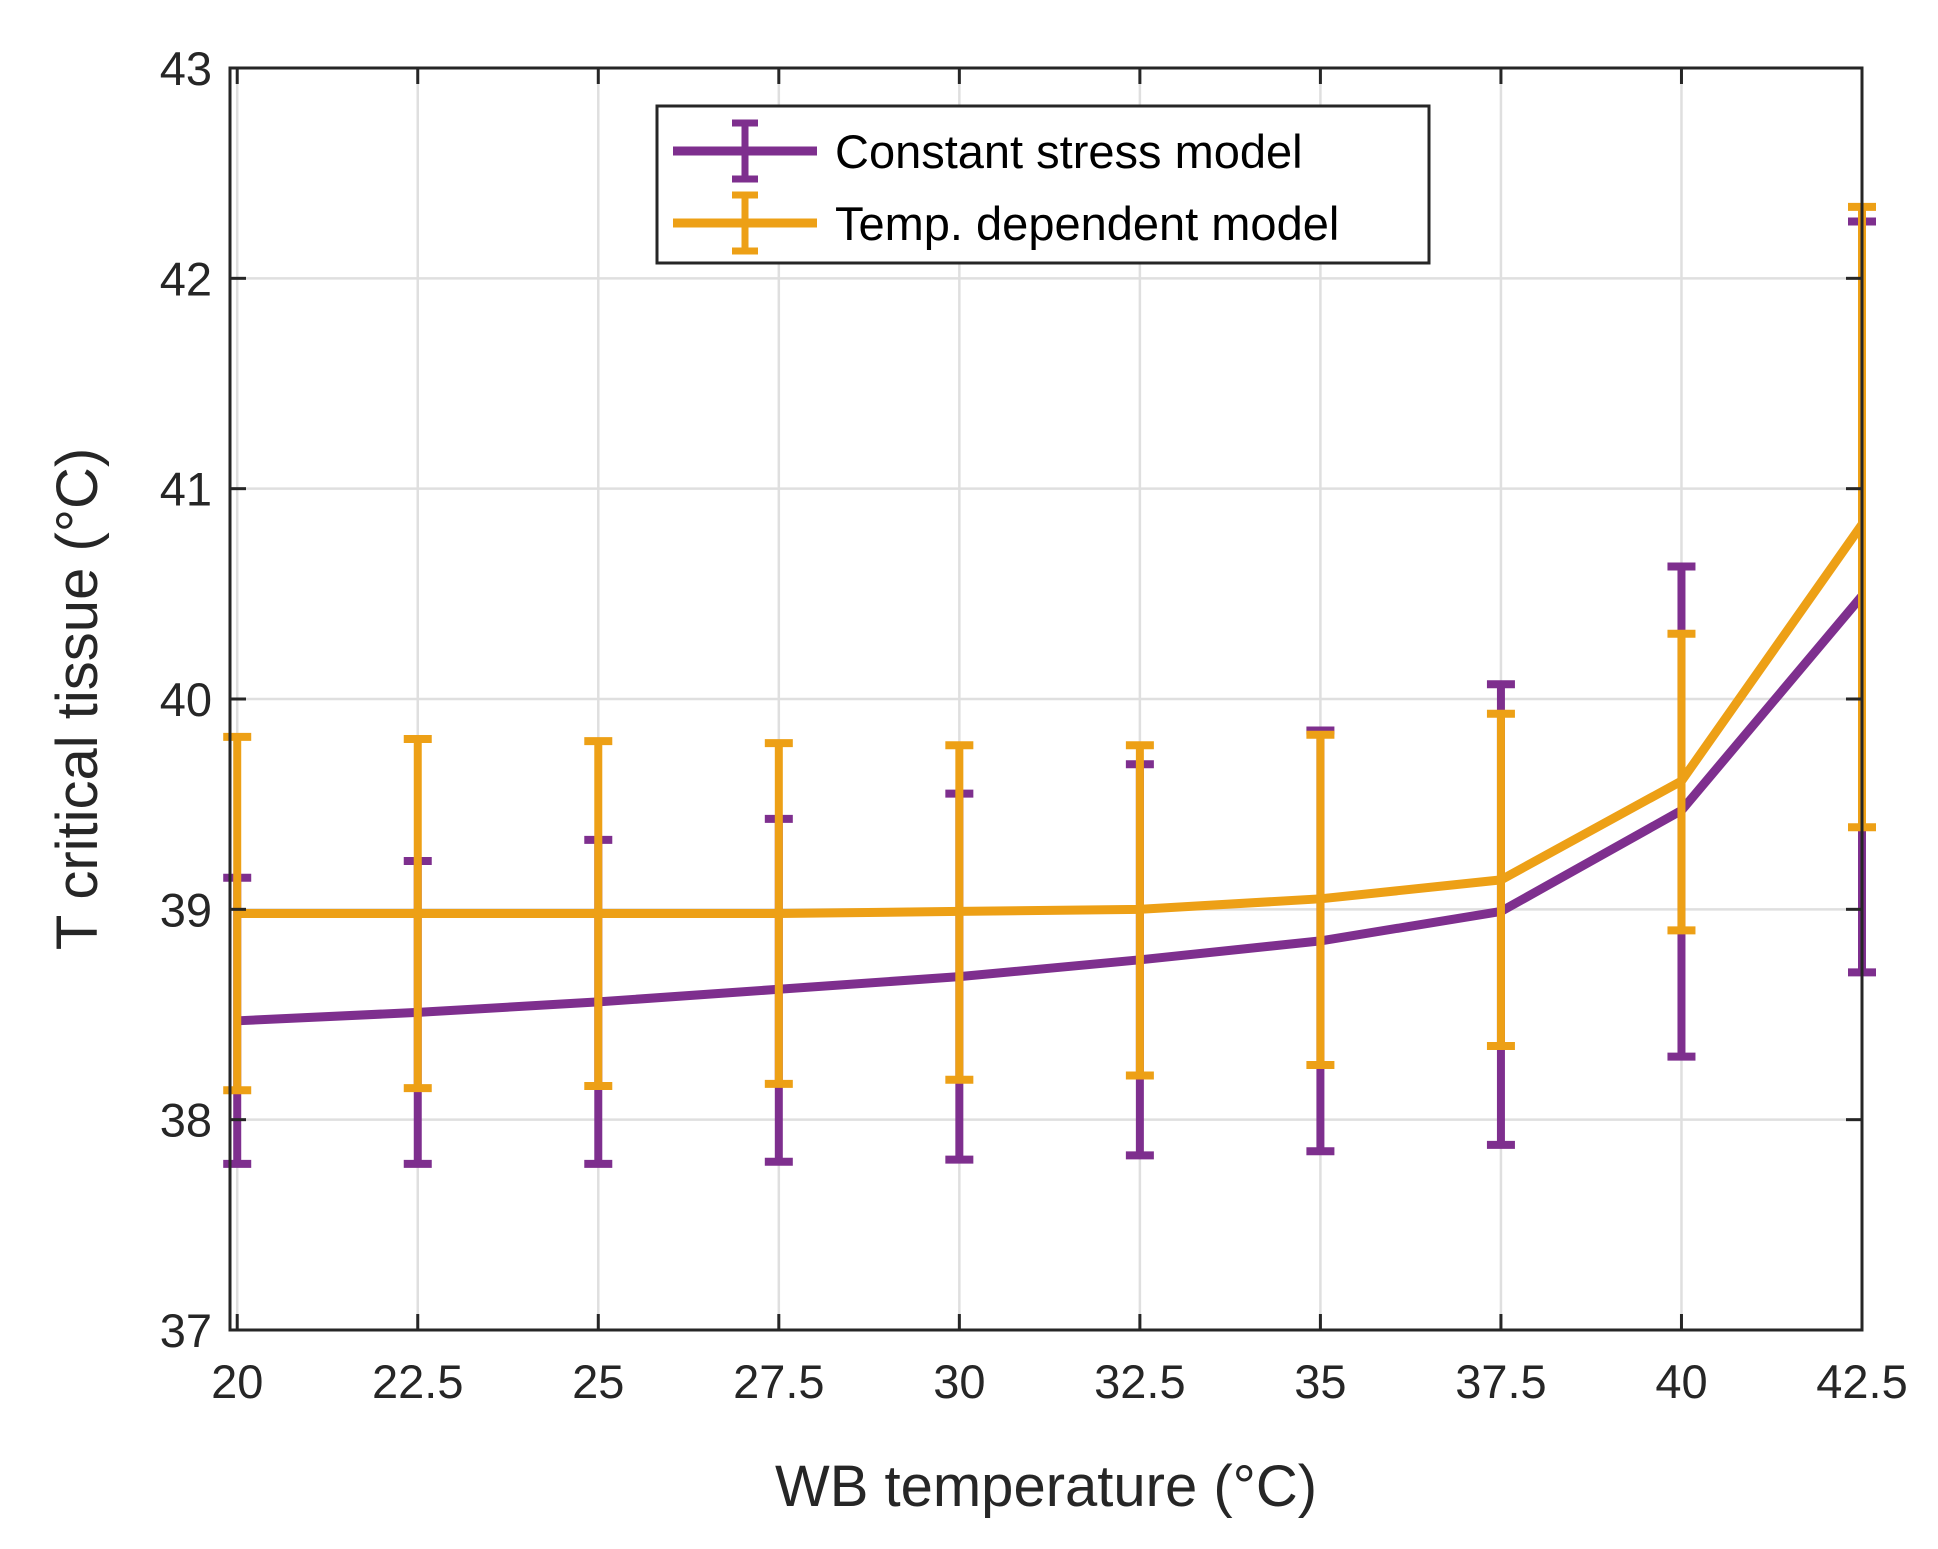  I want to click on x-axis-label: WB temperature (°C), so click(1046, 1486).